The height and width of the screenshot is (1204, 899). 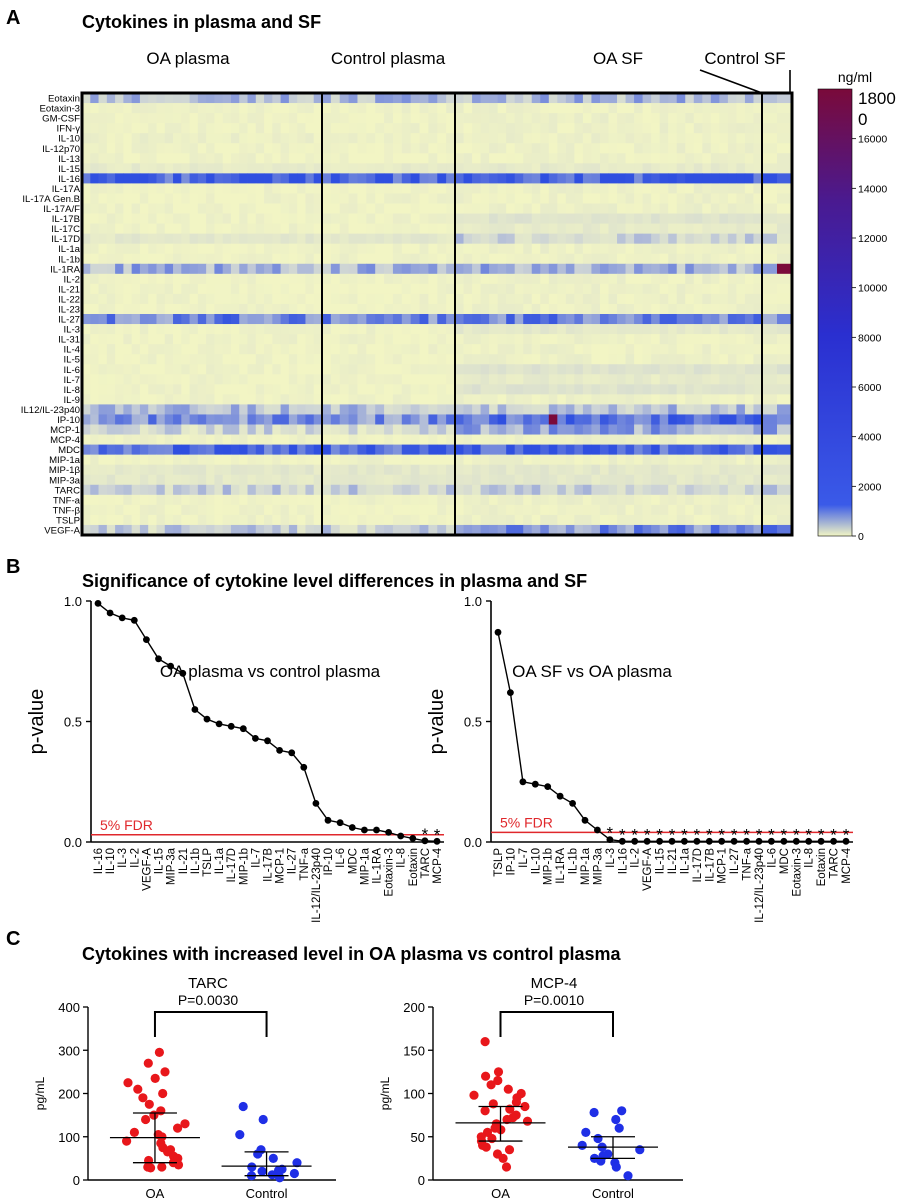 I want to click on colorbar-tick-label: 8000, so click(x=870, y=338).